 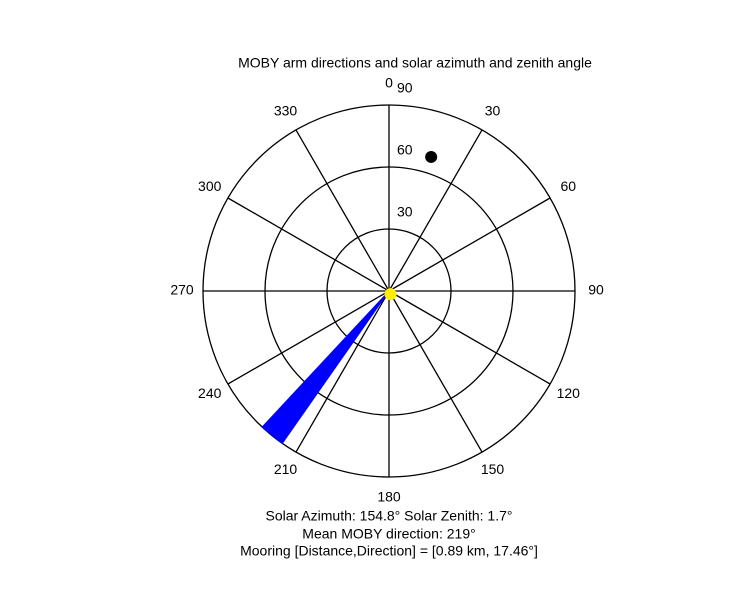 I want to click on theta-tick-label: 210, so click(x=286, y=469).